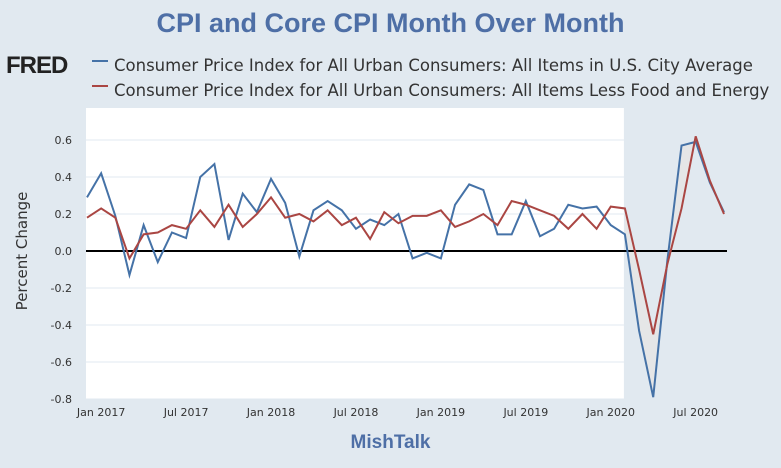 This screenshot has width=781, height=468. Describe the element at coordinates (270, 412) in the screenshot. I see `x-tick-label: Jan 2018` at that location.